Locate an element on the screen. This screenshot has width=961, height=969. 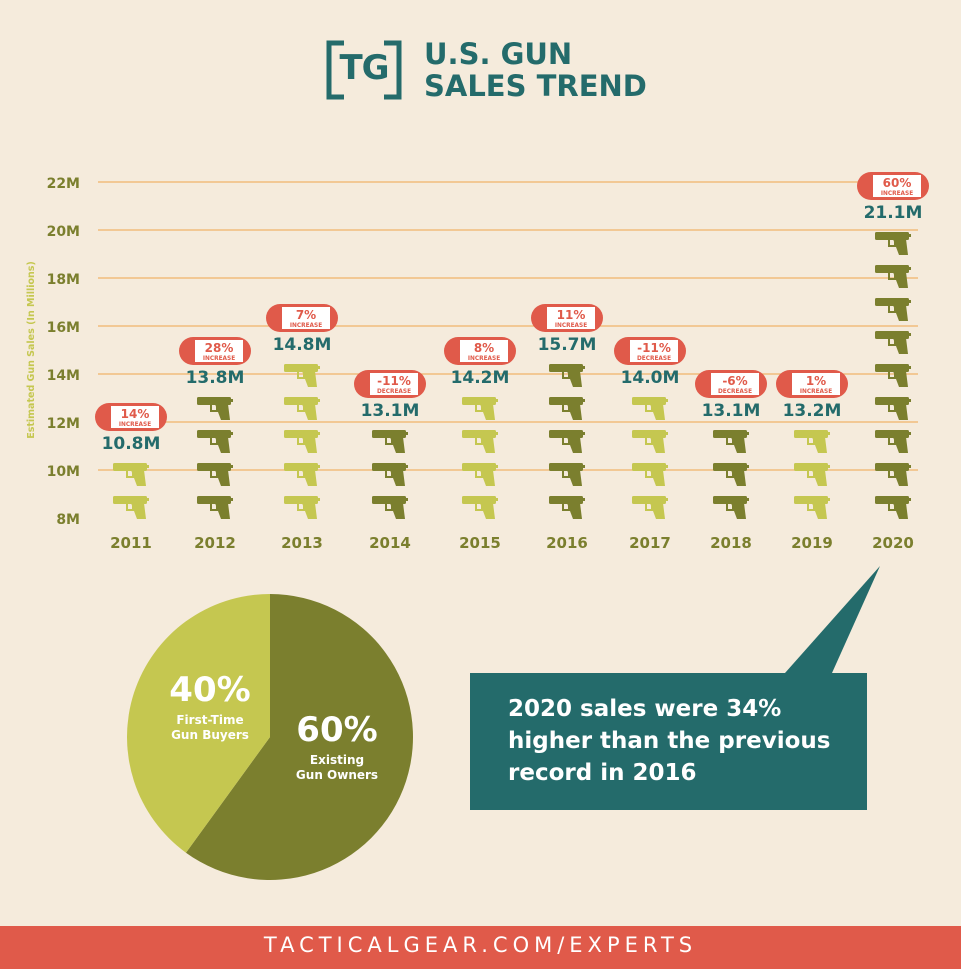
change-type: DECREASE is located at coordinates (394, 392).